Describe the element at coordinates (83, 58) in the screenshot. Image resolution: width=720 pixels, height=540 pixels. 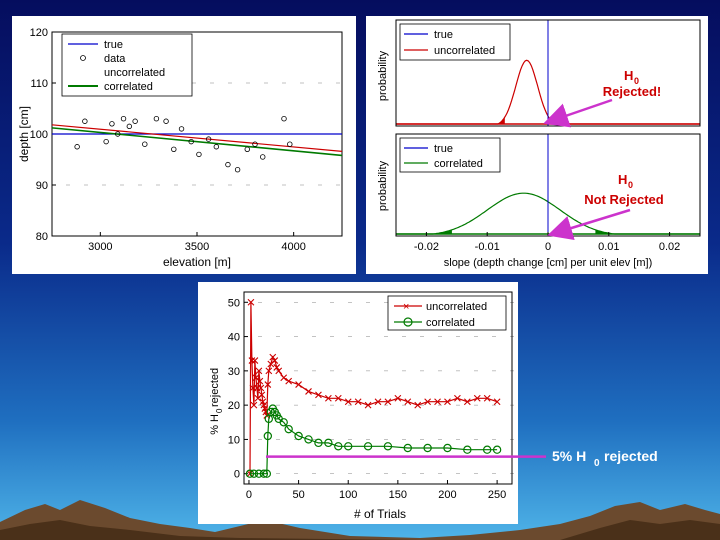
I see `legend-data-swatch` at that location.